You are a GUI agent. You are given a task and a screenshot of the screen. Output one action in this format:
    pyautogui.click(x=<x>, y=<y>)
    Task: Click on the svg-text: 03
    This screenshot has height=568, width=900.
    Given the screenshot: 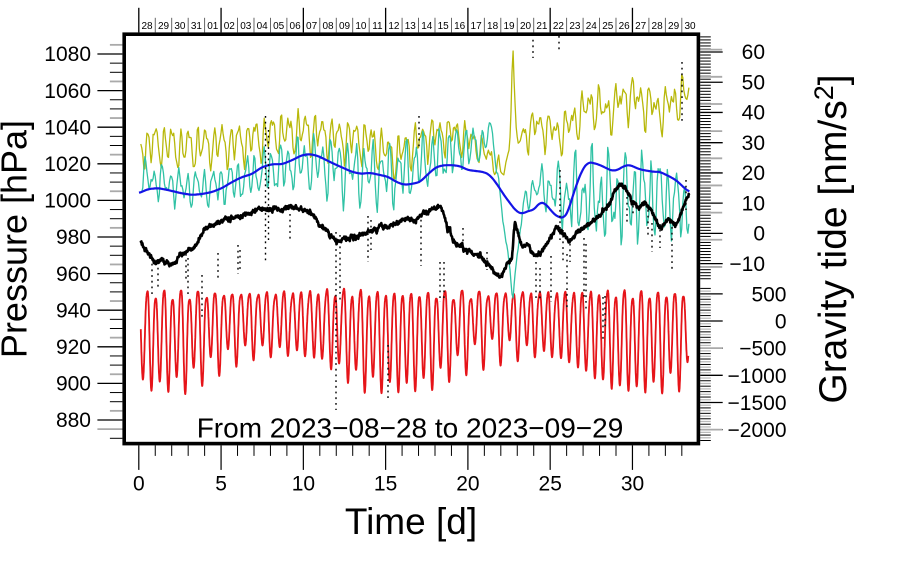 What is the action you would take?
    pyautogui.click(x=246, y=26)
    